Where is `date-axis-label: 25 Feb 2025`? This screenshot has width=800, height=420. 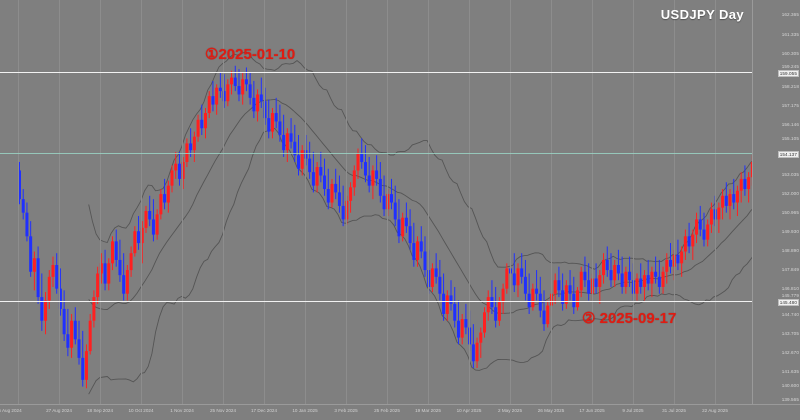
date-axis-label: 25 Feb 2025 is located at coordinates (387, 410).